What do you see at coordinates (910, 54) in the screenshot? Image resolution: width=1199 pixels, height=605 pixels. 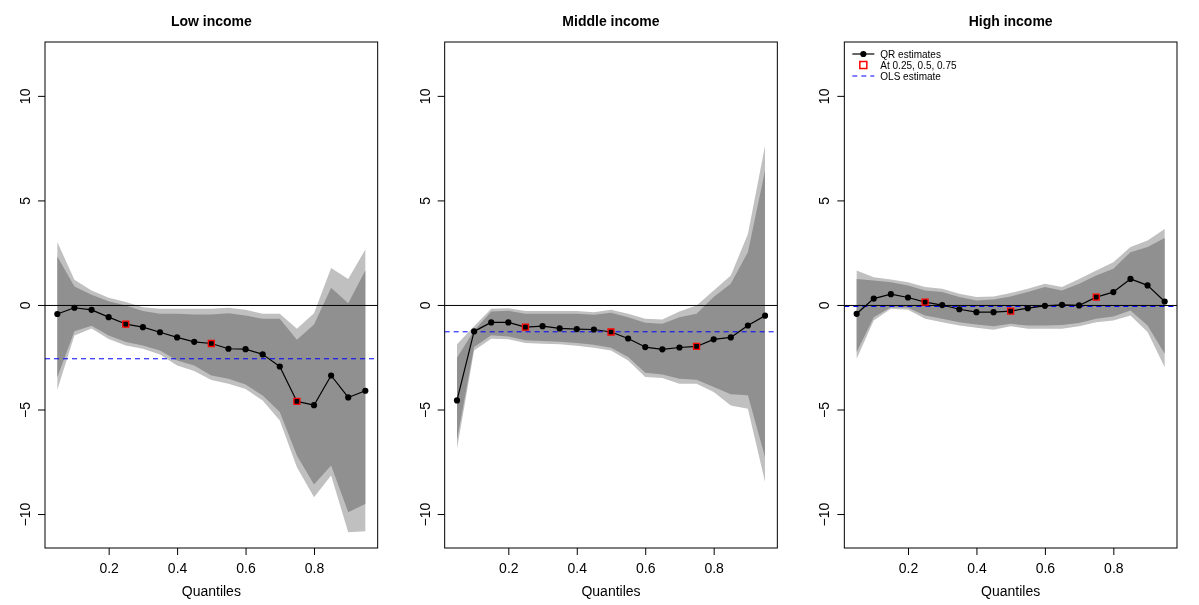 I see `legend-label: QR estimates` at bounding box center [910, 54].